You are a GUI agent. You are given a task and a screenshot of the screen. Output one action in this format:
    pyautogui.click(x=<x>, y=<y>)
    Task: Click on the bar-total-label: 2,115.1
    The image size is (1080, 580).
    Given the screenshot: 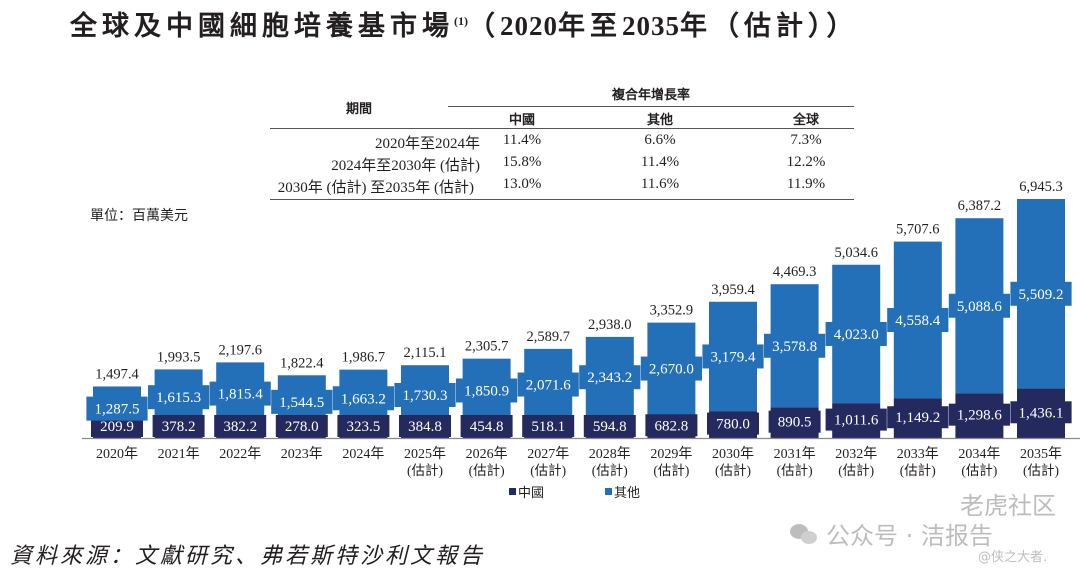 What is the action you would take?
    pyautogui.click(x=425, y=353)
    